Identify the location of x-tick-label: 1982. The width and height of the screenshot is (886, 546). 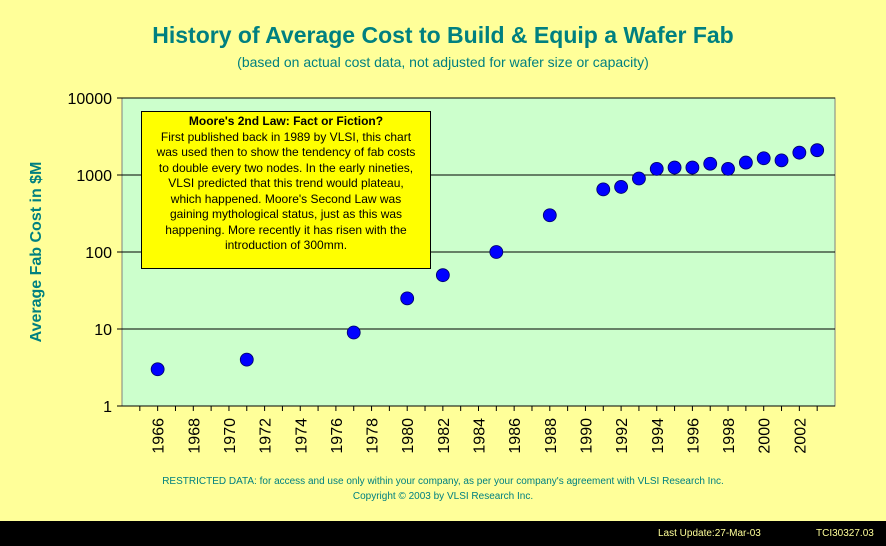
(444, 436).